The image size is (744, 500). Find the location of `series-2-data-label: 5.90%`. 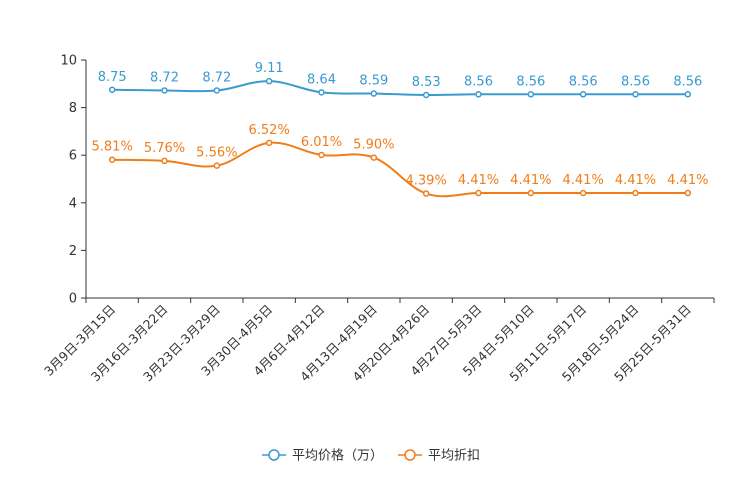

series-2-data-label: 5.90% is located at coordinates (373, 145).